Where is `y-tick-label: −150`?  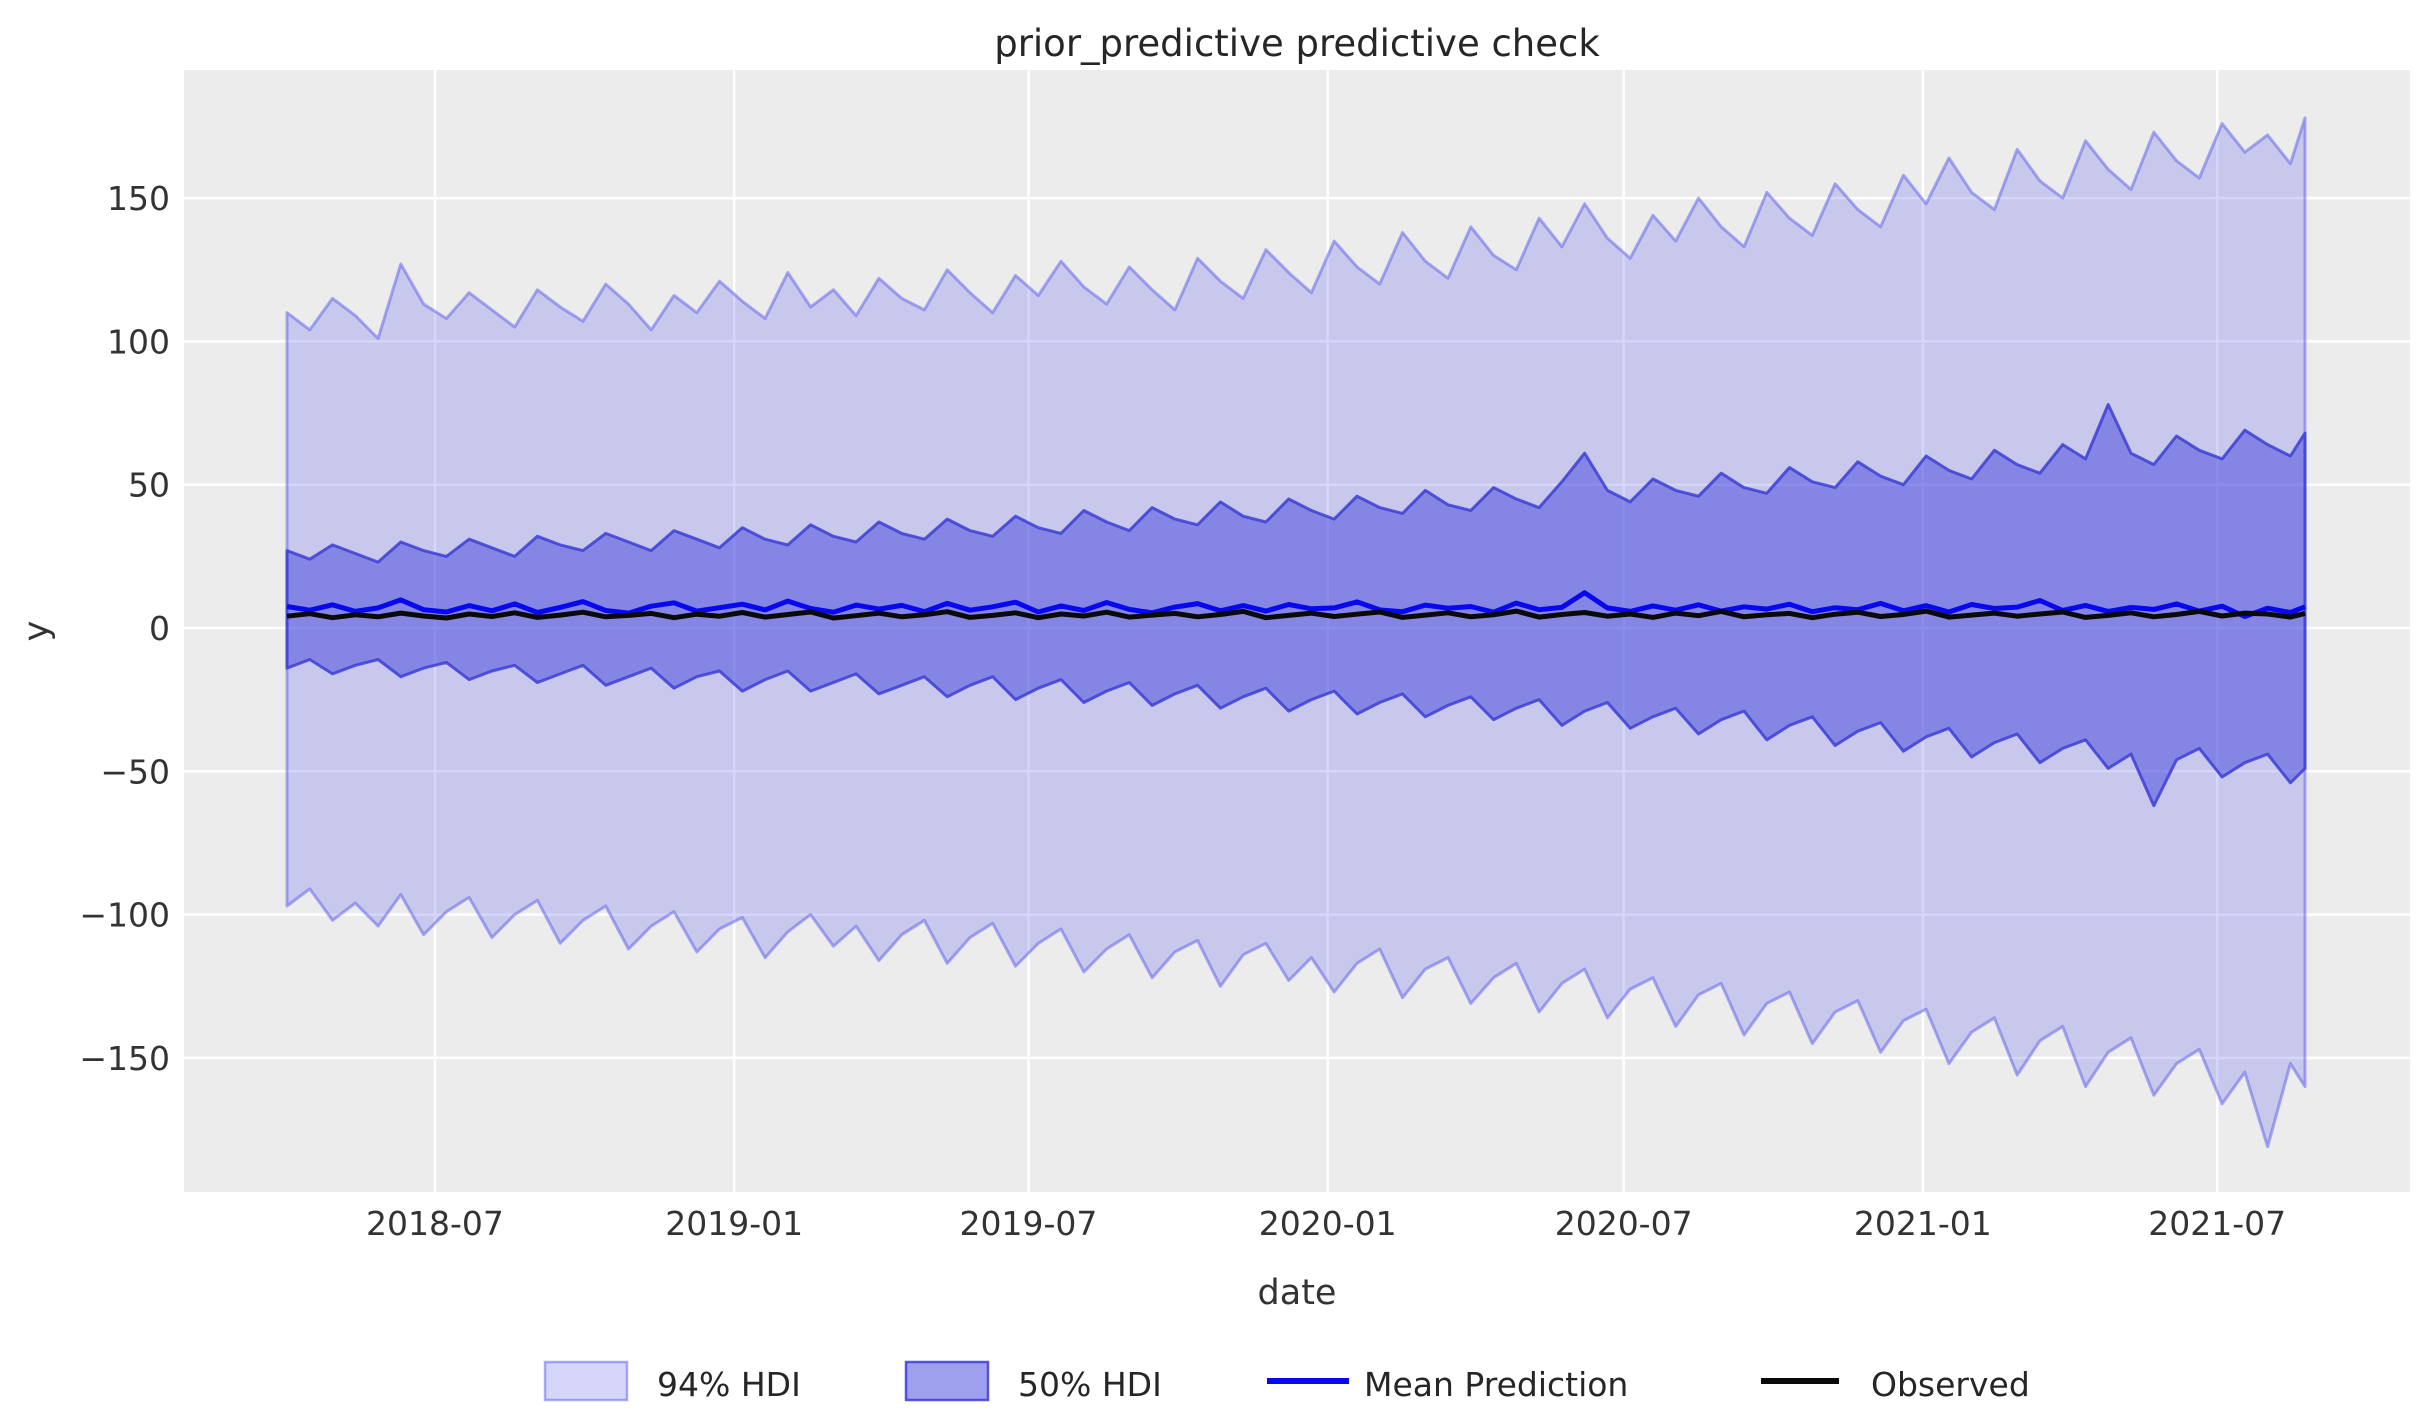 y-tick-label: −150 is located at coordinates (124, 1058).